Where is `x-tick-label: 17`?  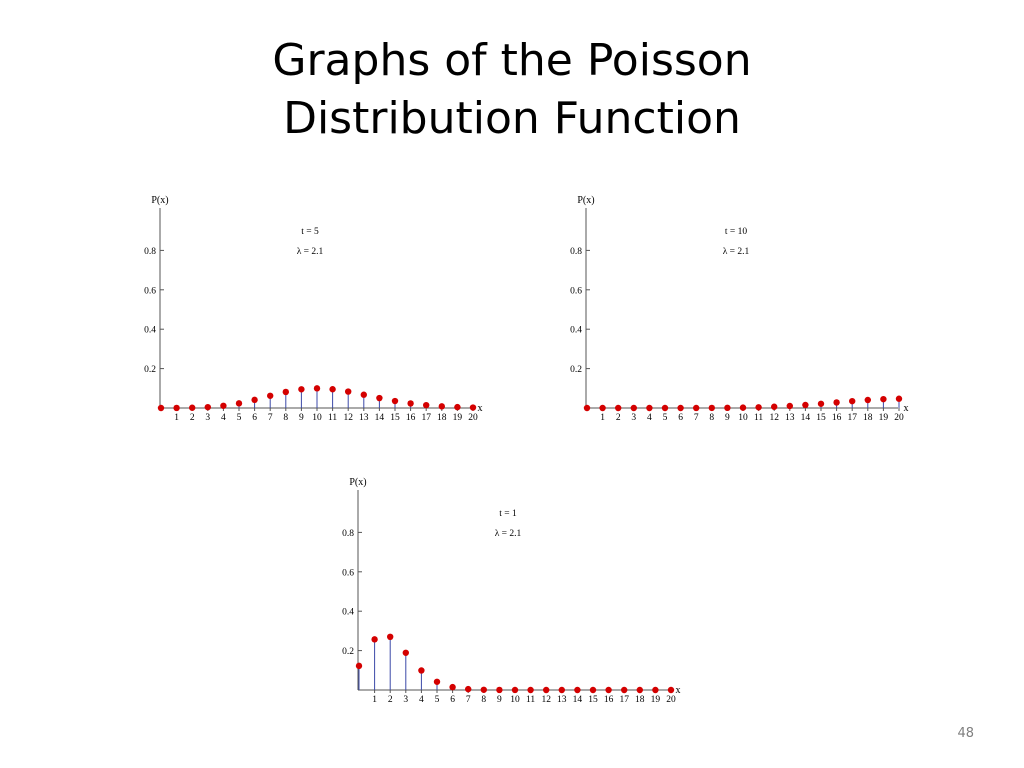
x-tick-label: 17 is located at coordinates (426, 418).